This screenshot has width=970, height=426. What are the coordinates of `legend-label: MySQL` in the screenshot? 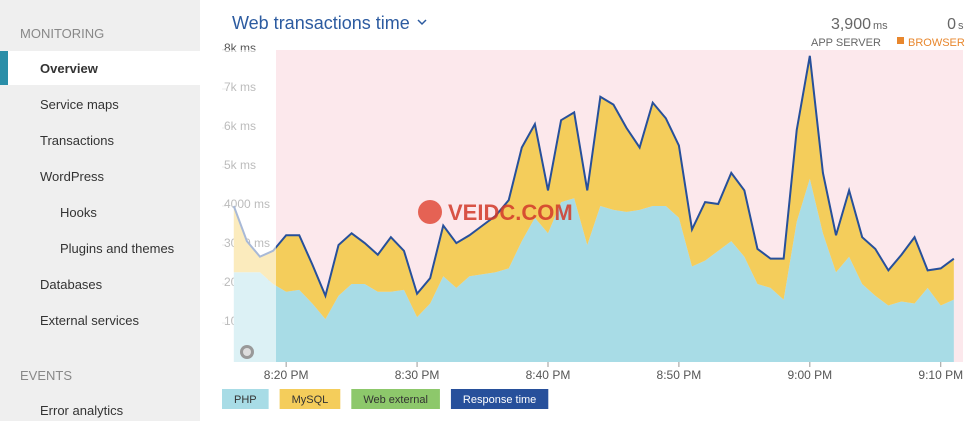 It's located at (310, 400).